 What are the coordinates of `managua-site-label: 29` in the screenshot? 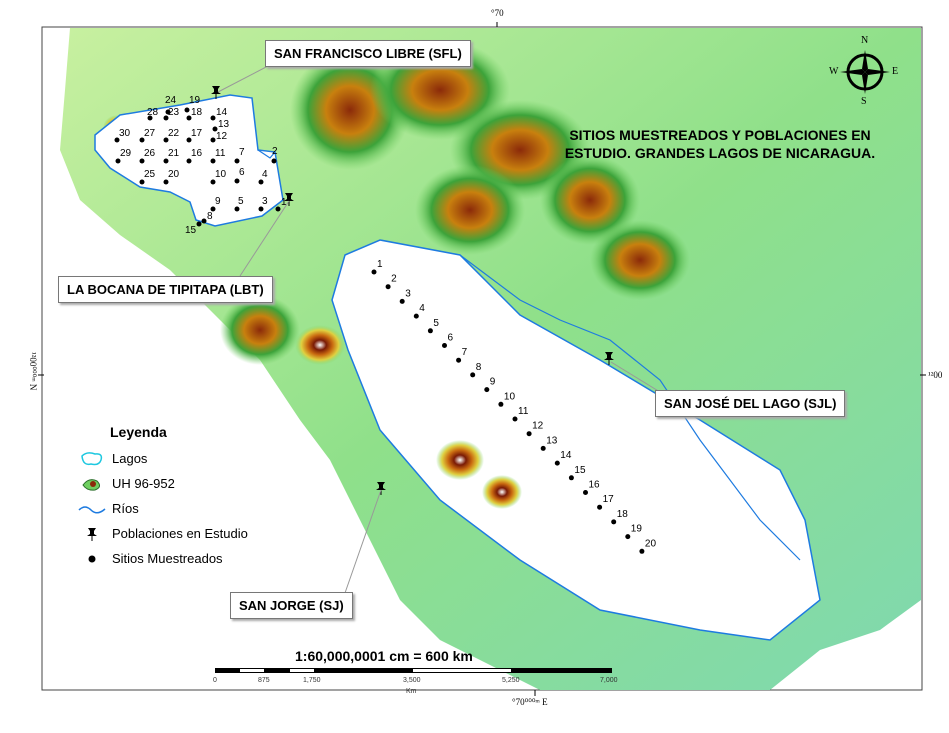 It's located at (126, 153).